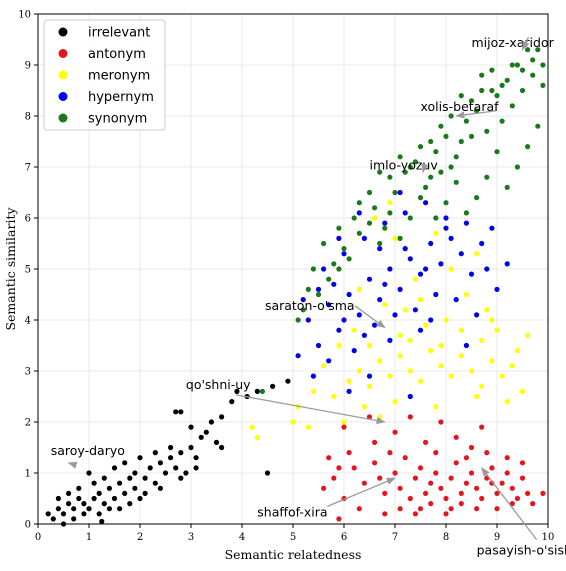 This screenshot has width=566, height=571. I want to click on y-tick-label: 1, so click(28, 474).